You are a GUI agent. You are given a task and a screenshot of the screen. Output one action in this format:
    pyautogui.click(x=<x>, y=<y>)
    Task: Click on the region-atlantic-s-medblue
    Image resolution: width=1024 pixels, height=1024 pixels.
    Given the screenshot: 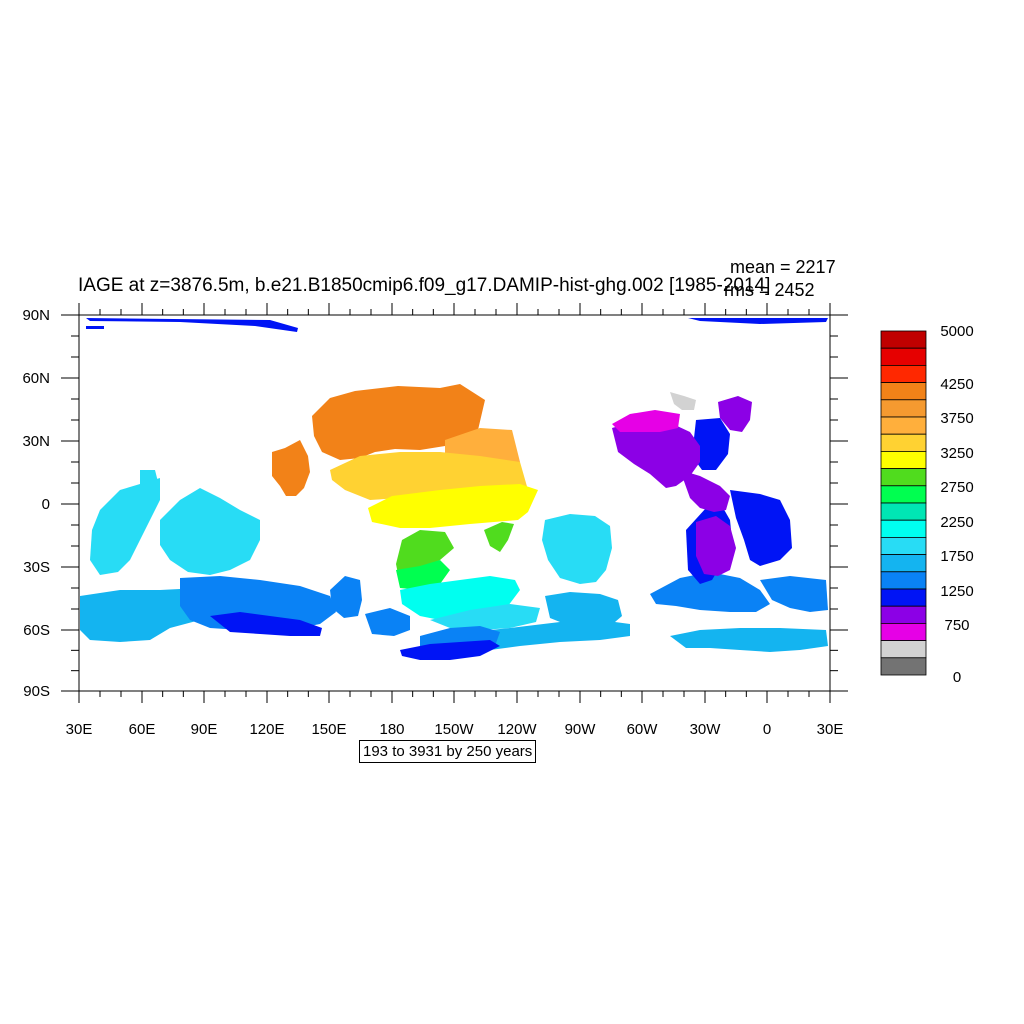 What is the action you would take?
    pyautogui.click(x=710, y=592)
    